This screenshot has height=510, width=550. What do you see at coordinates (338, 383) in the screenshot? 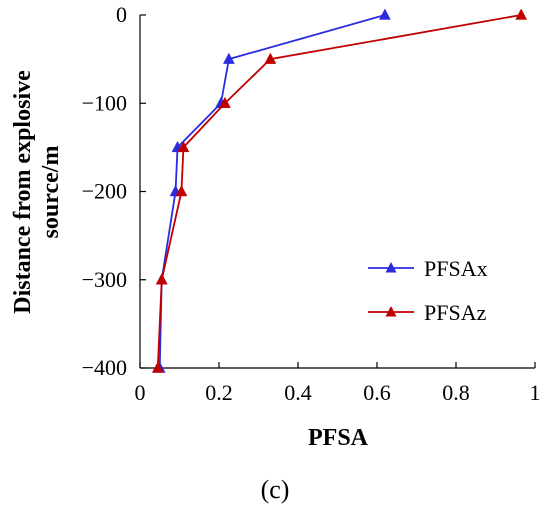
I see `x-axis-ticks: 0 0.2 0.4 0.6 0.8 1` at bounding box center [338, 383].